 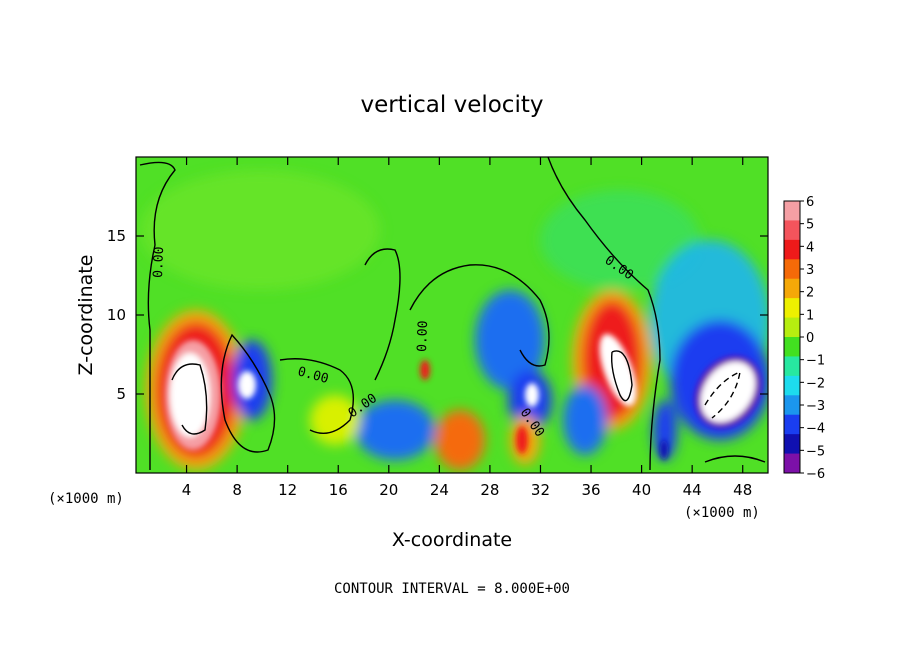 What do you see at coordinates (815, 451) in the screenshot?
I see `colorbar-label: −5` at bounding box center [815, 451].